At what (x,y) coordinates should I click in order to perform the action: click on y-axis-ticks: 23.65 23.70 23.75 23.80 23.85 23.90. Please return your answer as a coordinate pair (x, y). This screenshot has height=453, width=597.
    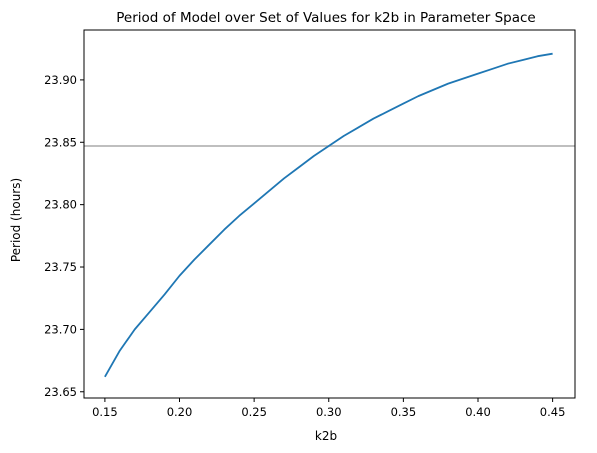
    Looking at the image, I should click on (64, 236).